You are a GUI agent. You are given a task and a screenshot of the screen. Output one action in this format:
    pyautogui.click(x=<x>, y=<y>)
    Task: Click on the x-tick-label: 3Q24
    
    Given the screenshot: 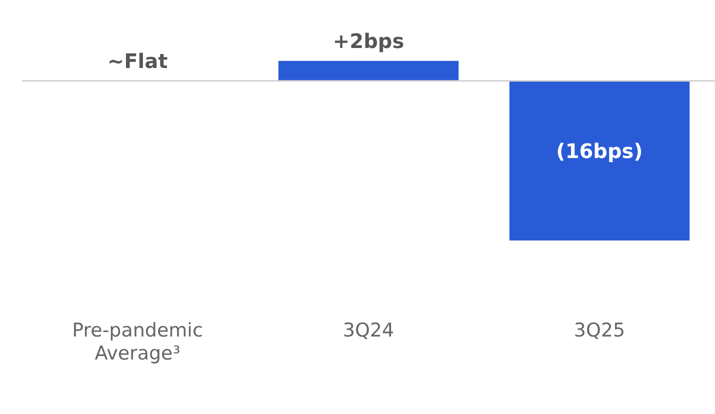 What is the action you would take?
    pyautogui.click(x=368, y=331)
    